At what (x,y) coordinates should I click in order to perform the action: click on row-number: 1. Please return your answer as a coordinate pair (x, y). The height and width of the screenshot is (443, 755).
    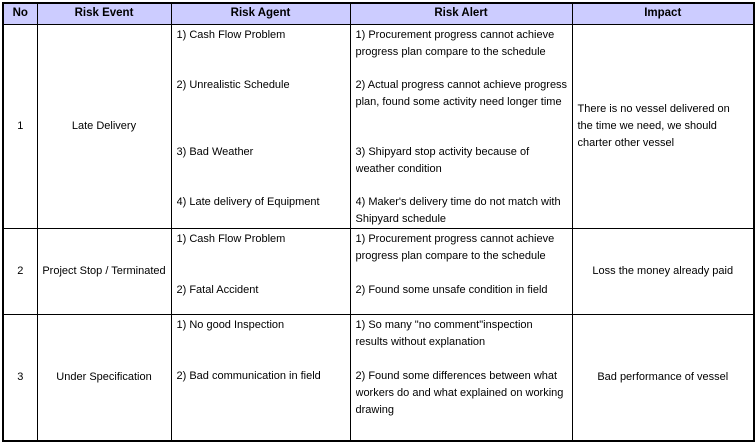
    Looking at the image, I should click on (20, 126).